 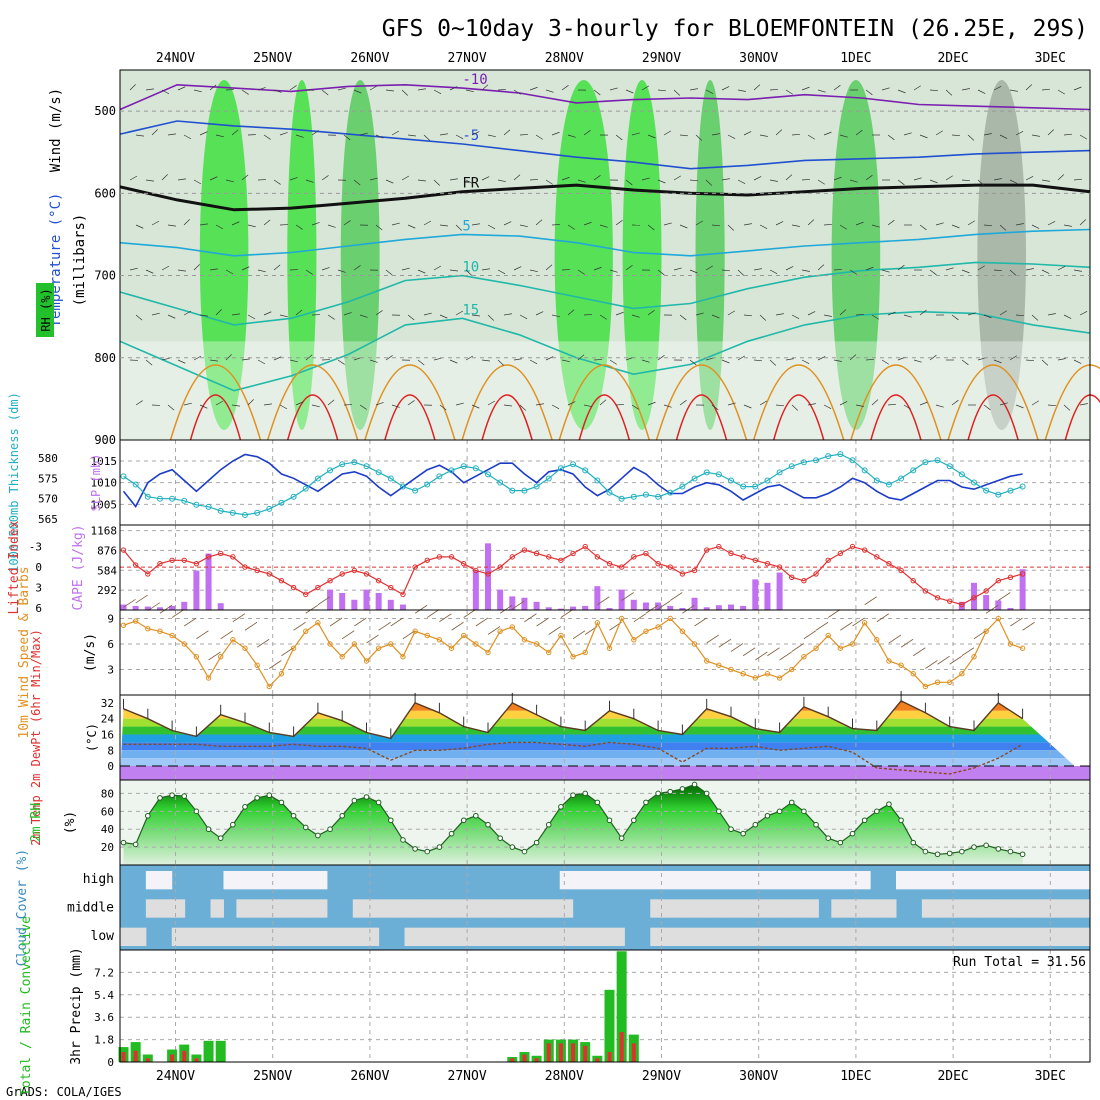 I want to click on temp-tick: 0, so click(x=110, y=766).